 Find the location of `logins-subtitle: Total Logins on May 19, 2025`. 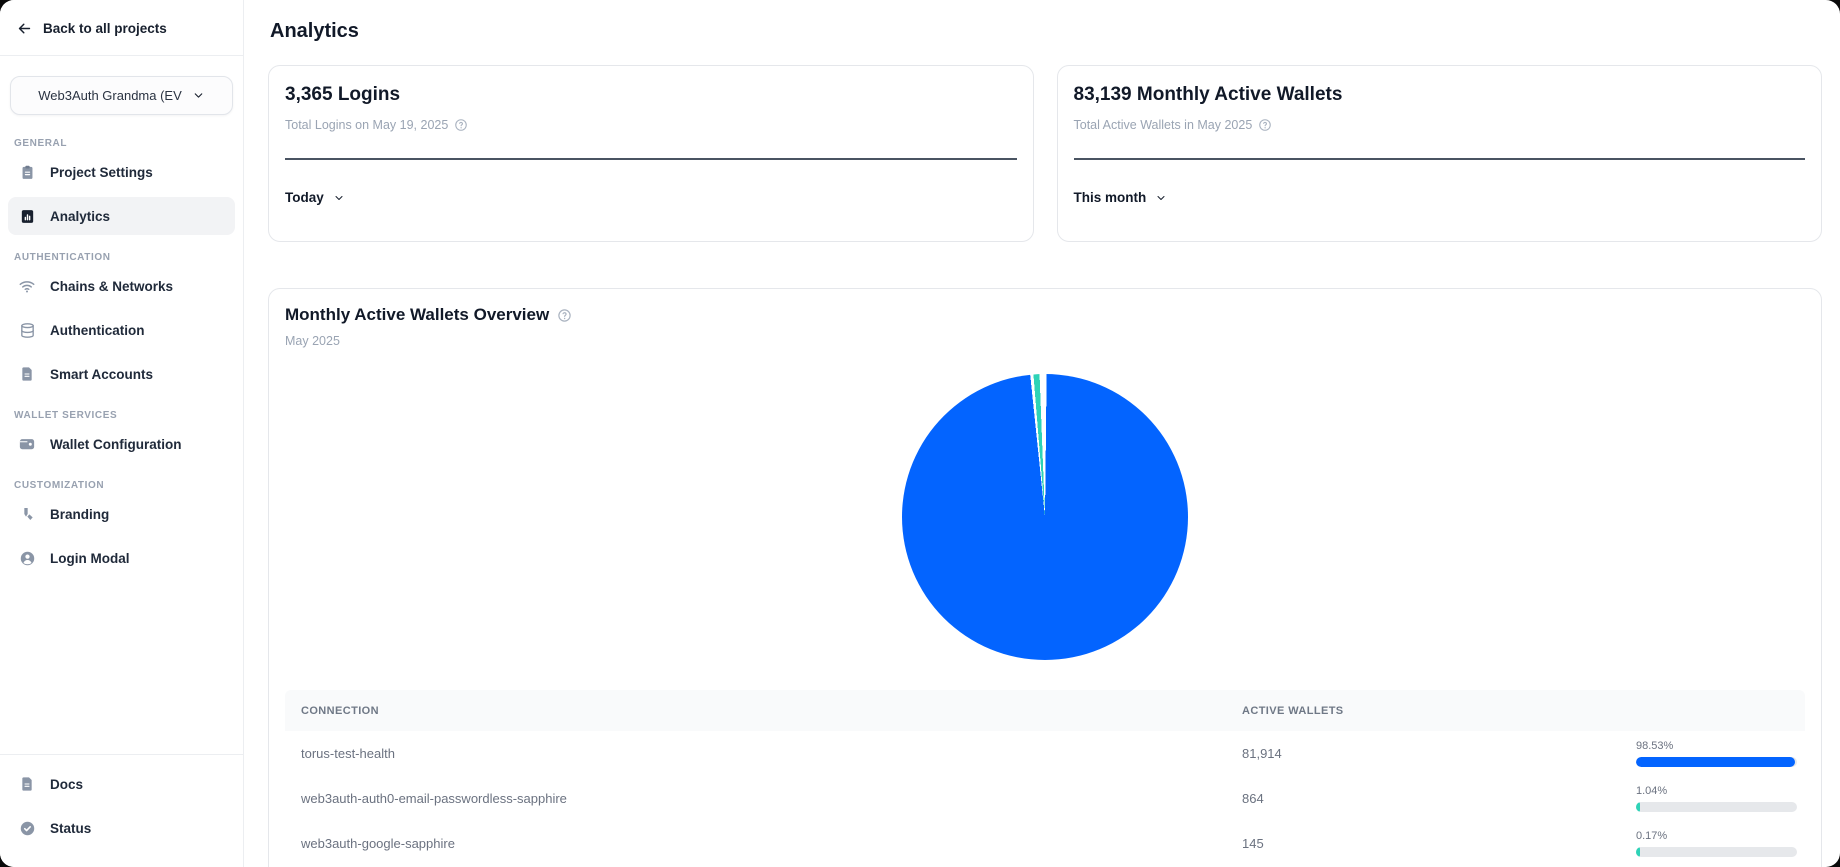

logins-subtitle: Total Logins on May 19, 2025 is located at coordinates (367, 125).